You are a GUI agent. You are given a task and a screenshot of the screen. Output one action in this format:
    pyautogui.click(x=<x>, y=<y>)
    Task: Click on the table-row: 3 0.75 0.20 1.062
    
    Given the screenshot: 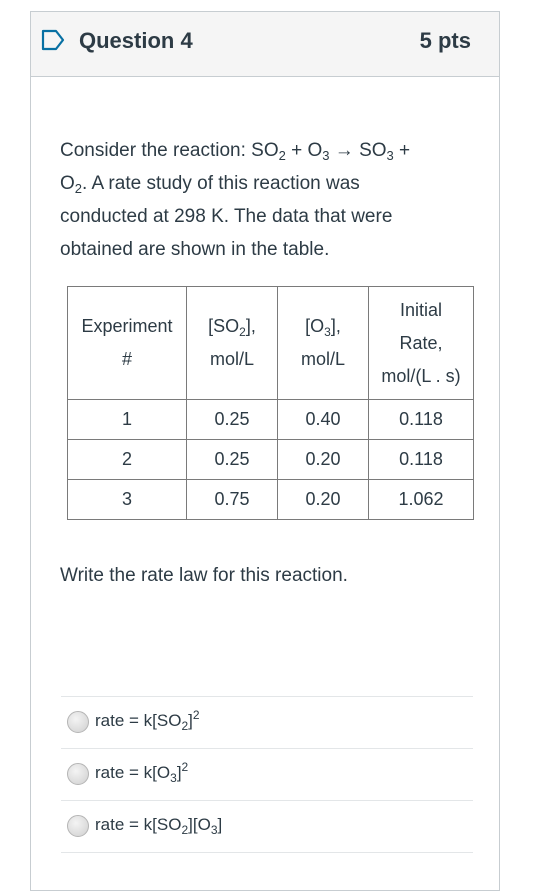 What is the action you would take?
    pyautogui.click(x=270, y=499)
    